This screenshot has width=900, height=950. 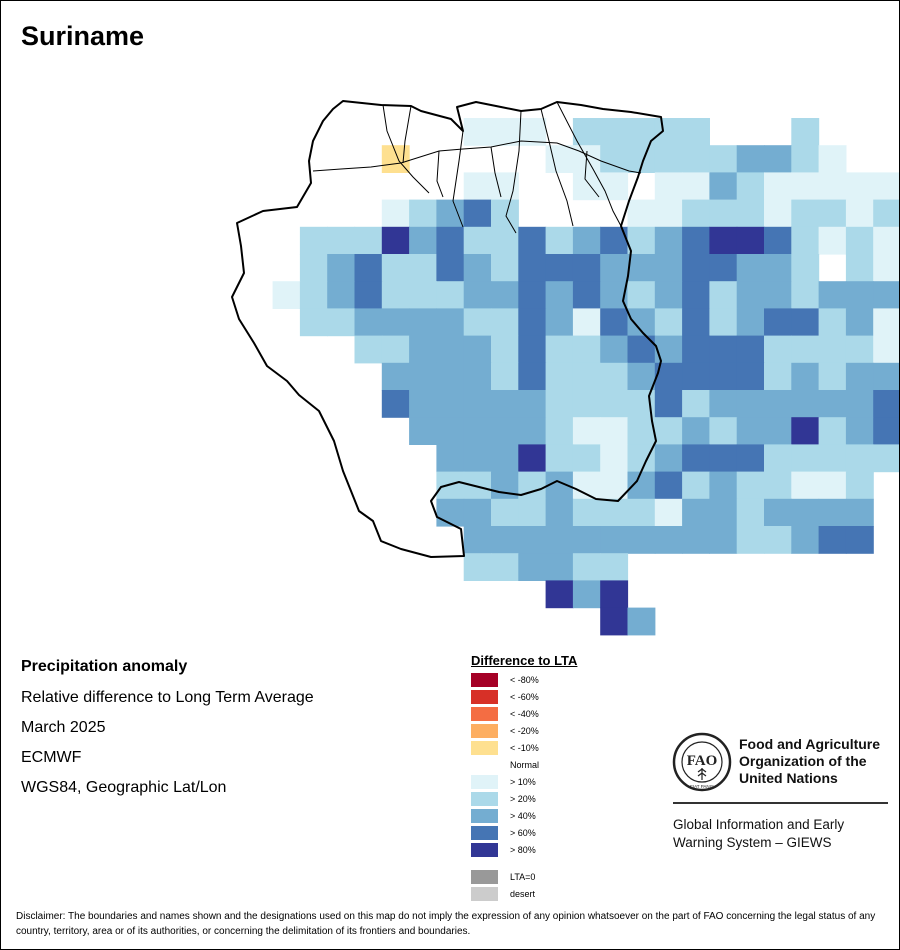 What do you see at coordinates (524, 748) in the screenshot?
I see `legend-label: < -10%` at bounding box center [524, 748].